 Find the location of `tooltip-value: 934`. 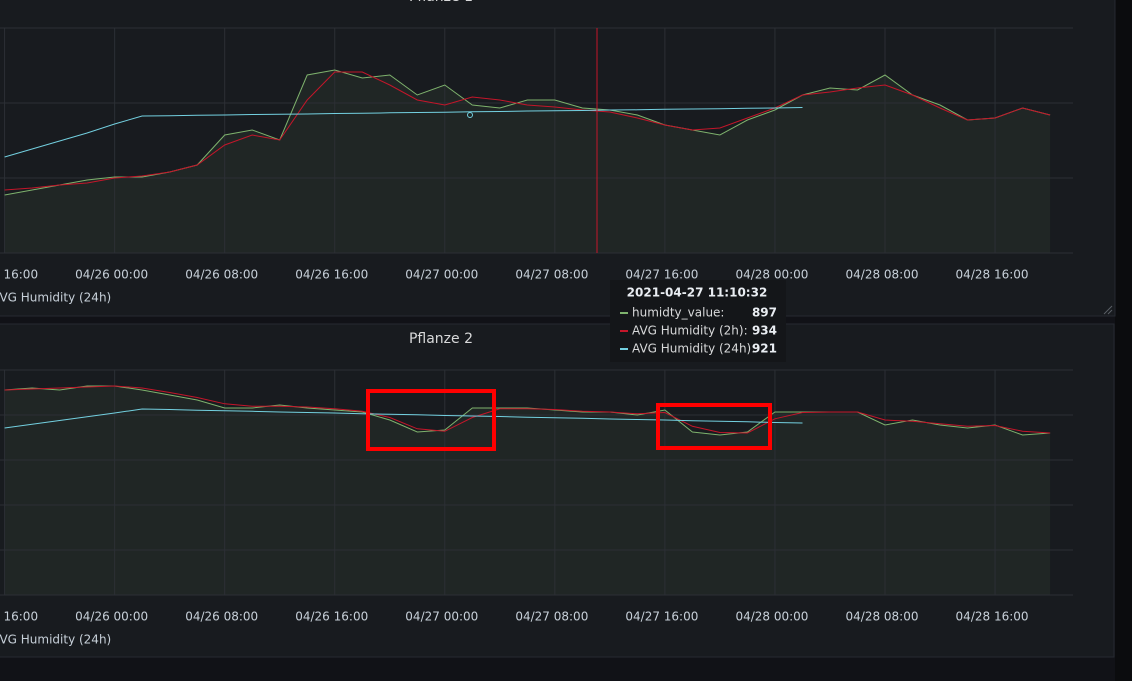

tooltip-value: 934 is located at coordinates (764, 331).